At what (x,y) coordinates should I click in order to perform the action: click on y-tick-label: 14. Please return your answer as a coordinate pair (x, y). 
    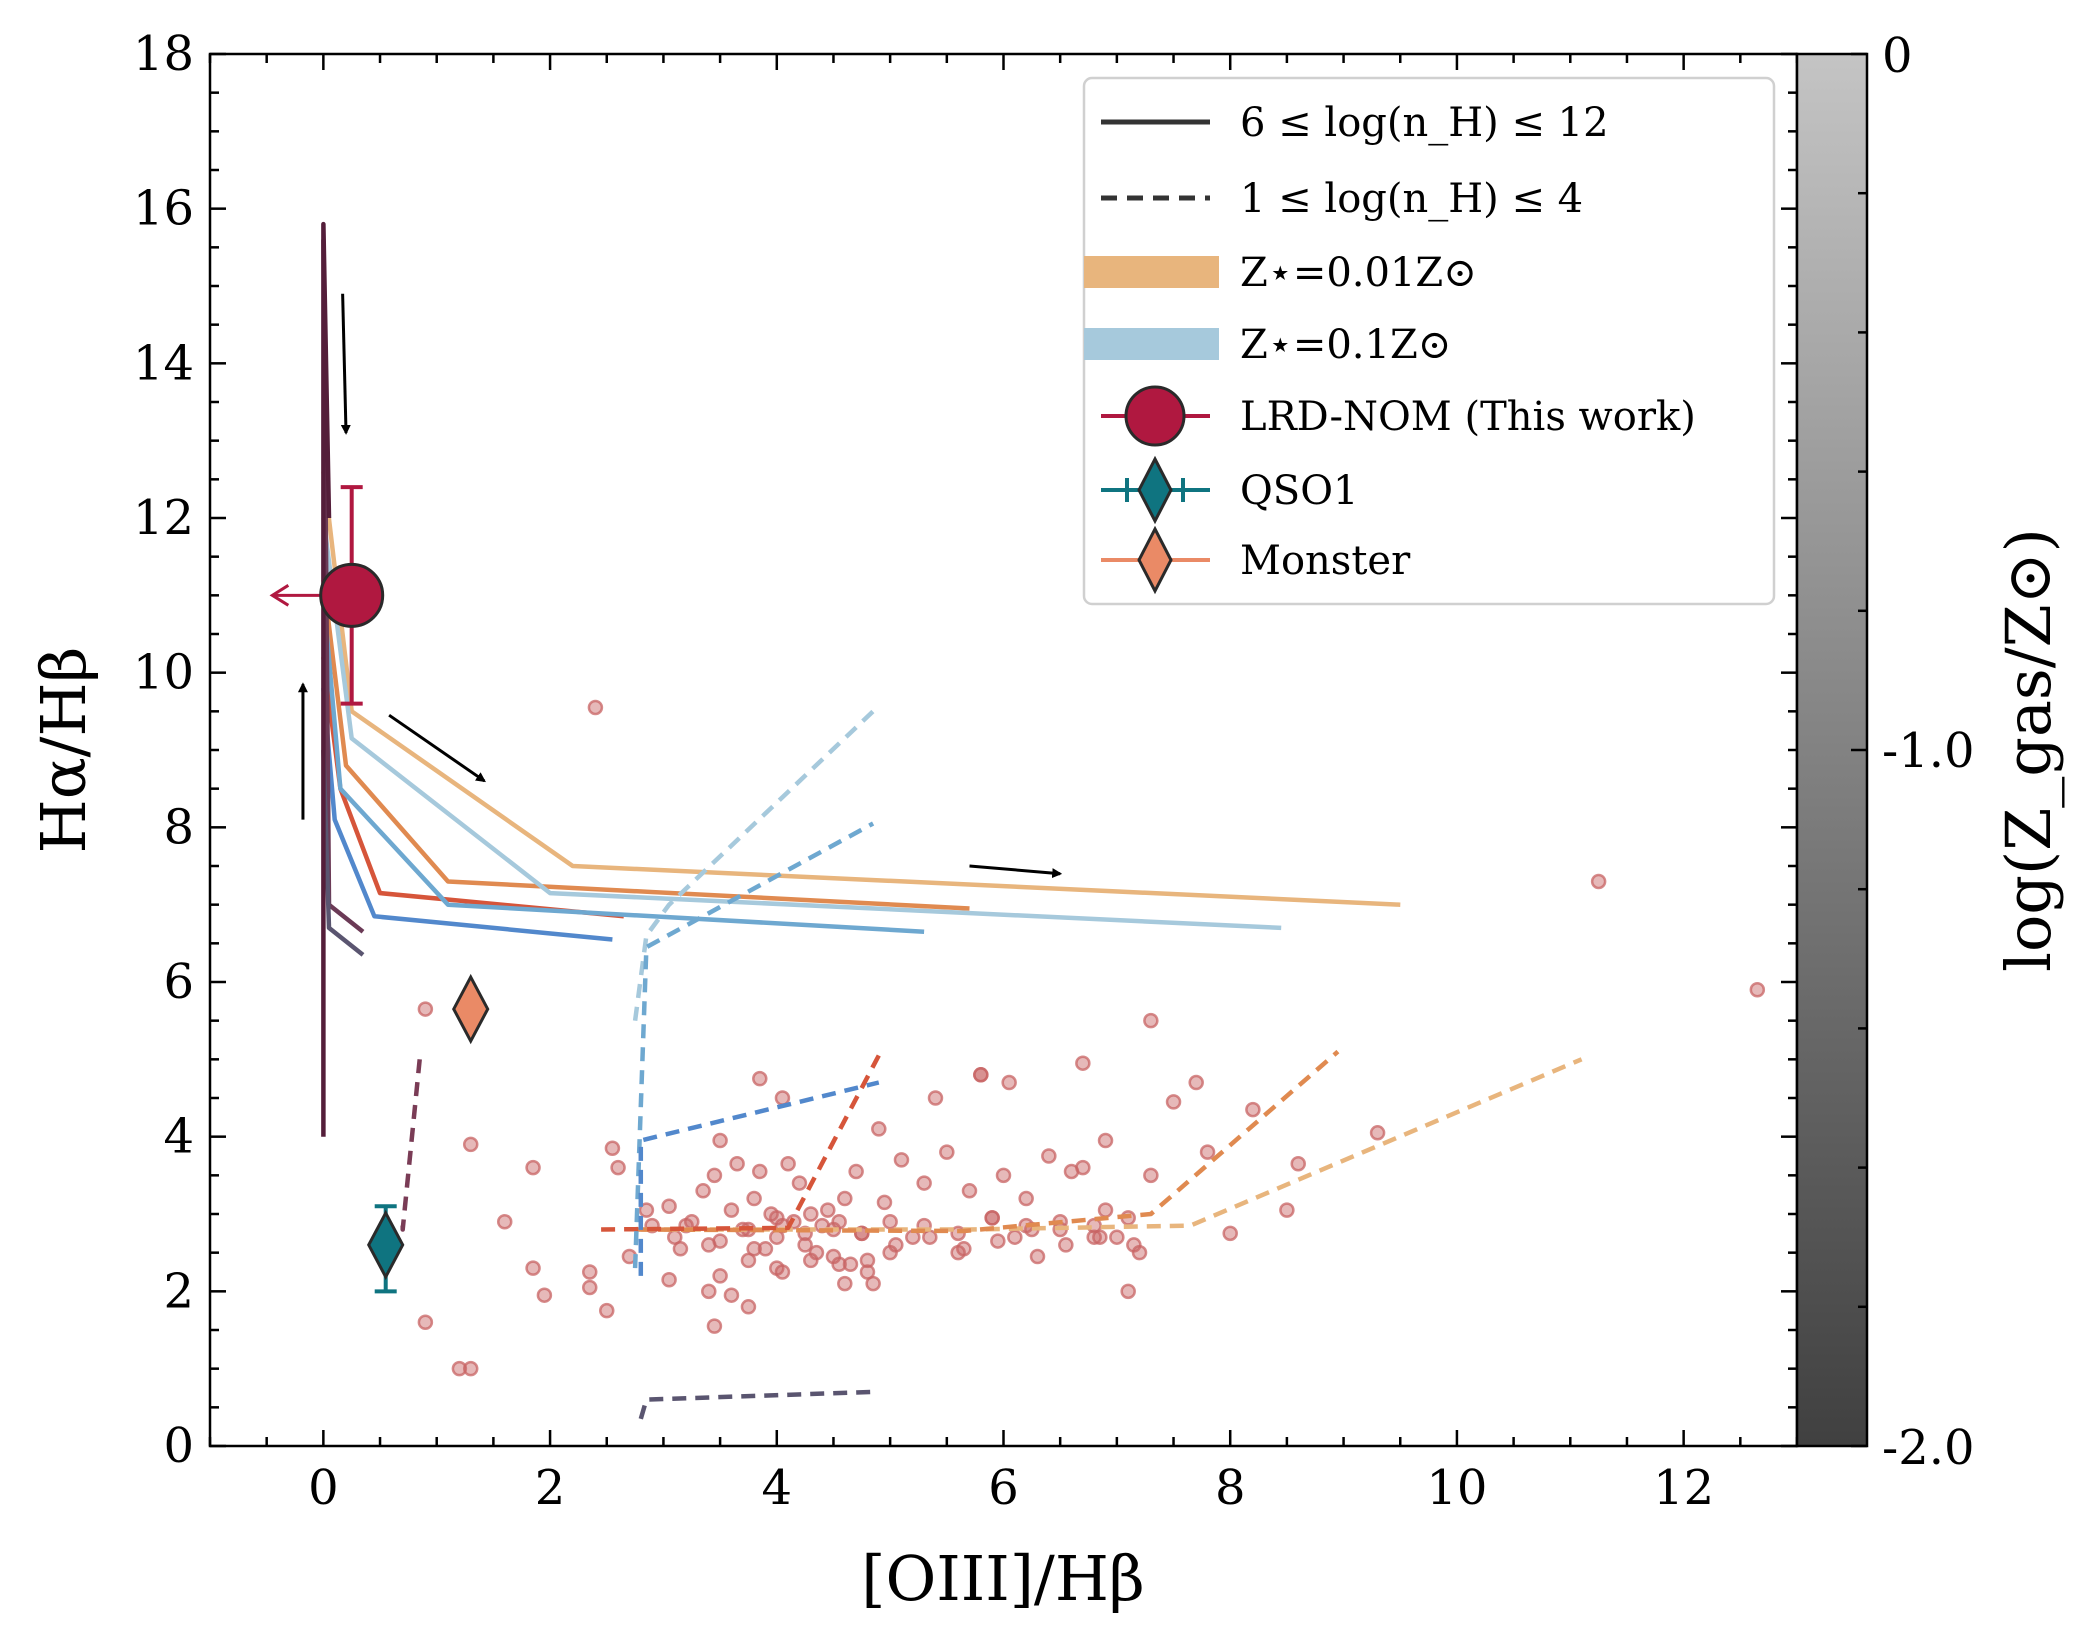
    Looking at the image, I should click on (163, 363).